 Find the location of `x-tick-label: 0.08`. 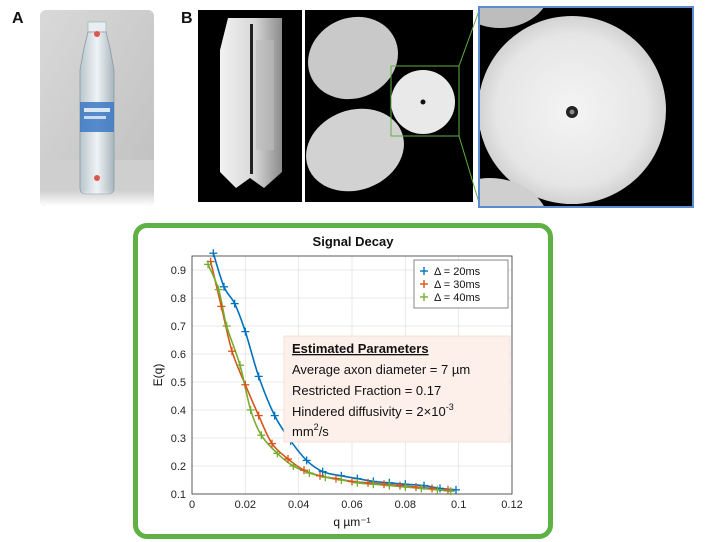

x-tick-label: 0.08 is located at coordinates (405, 505).